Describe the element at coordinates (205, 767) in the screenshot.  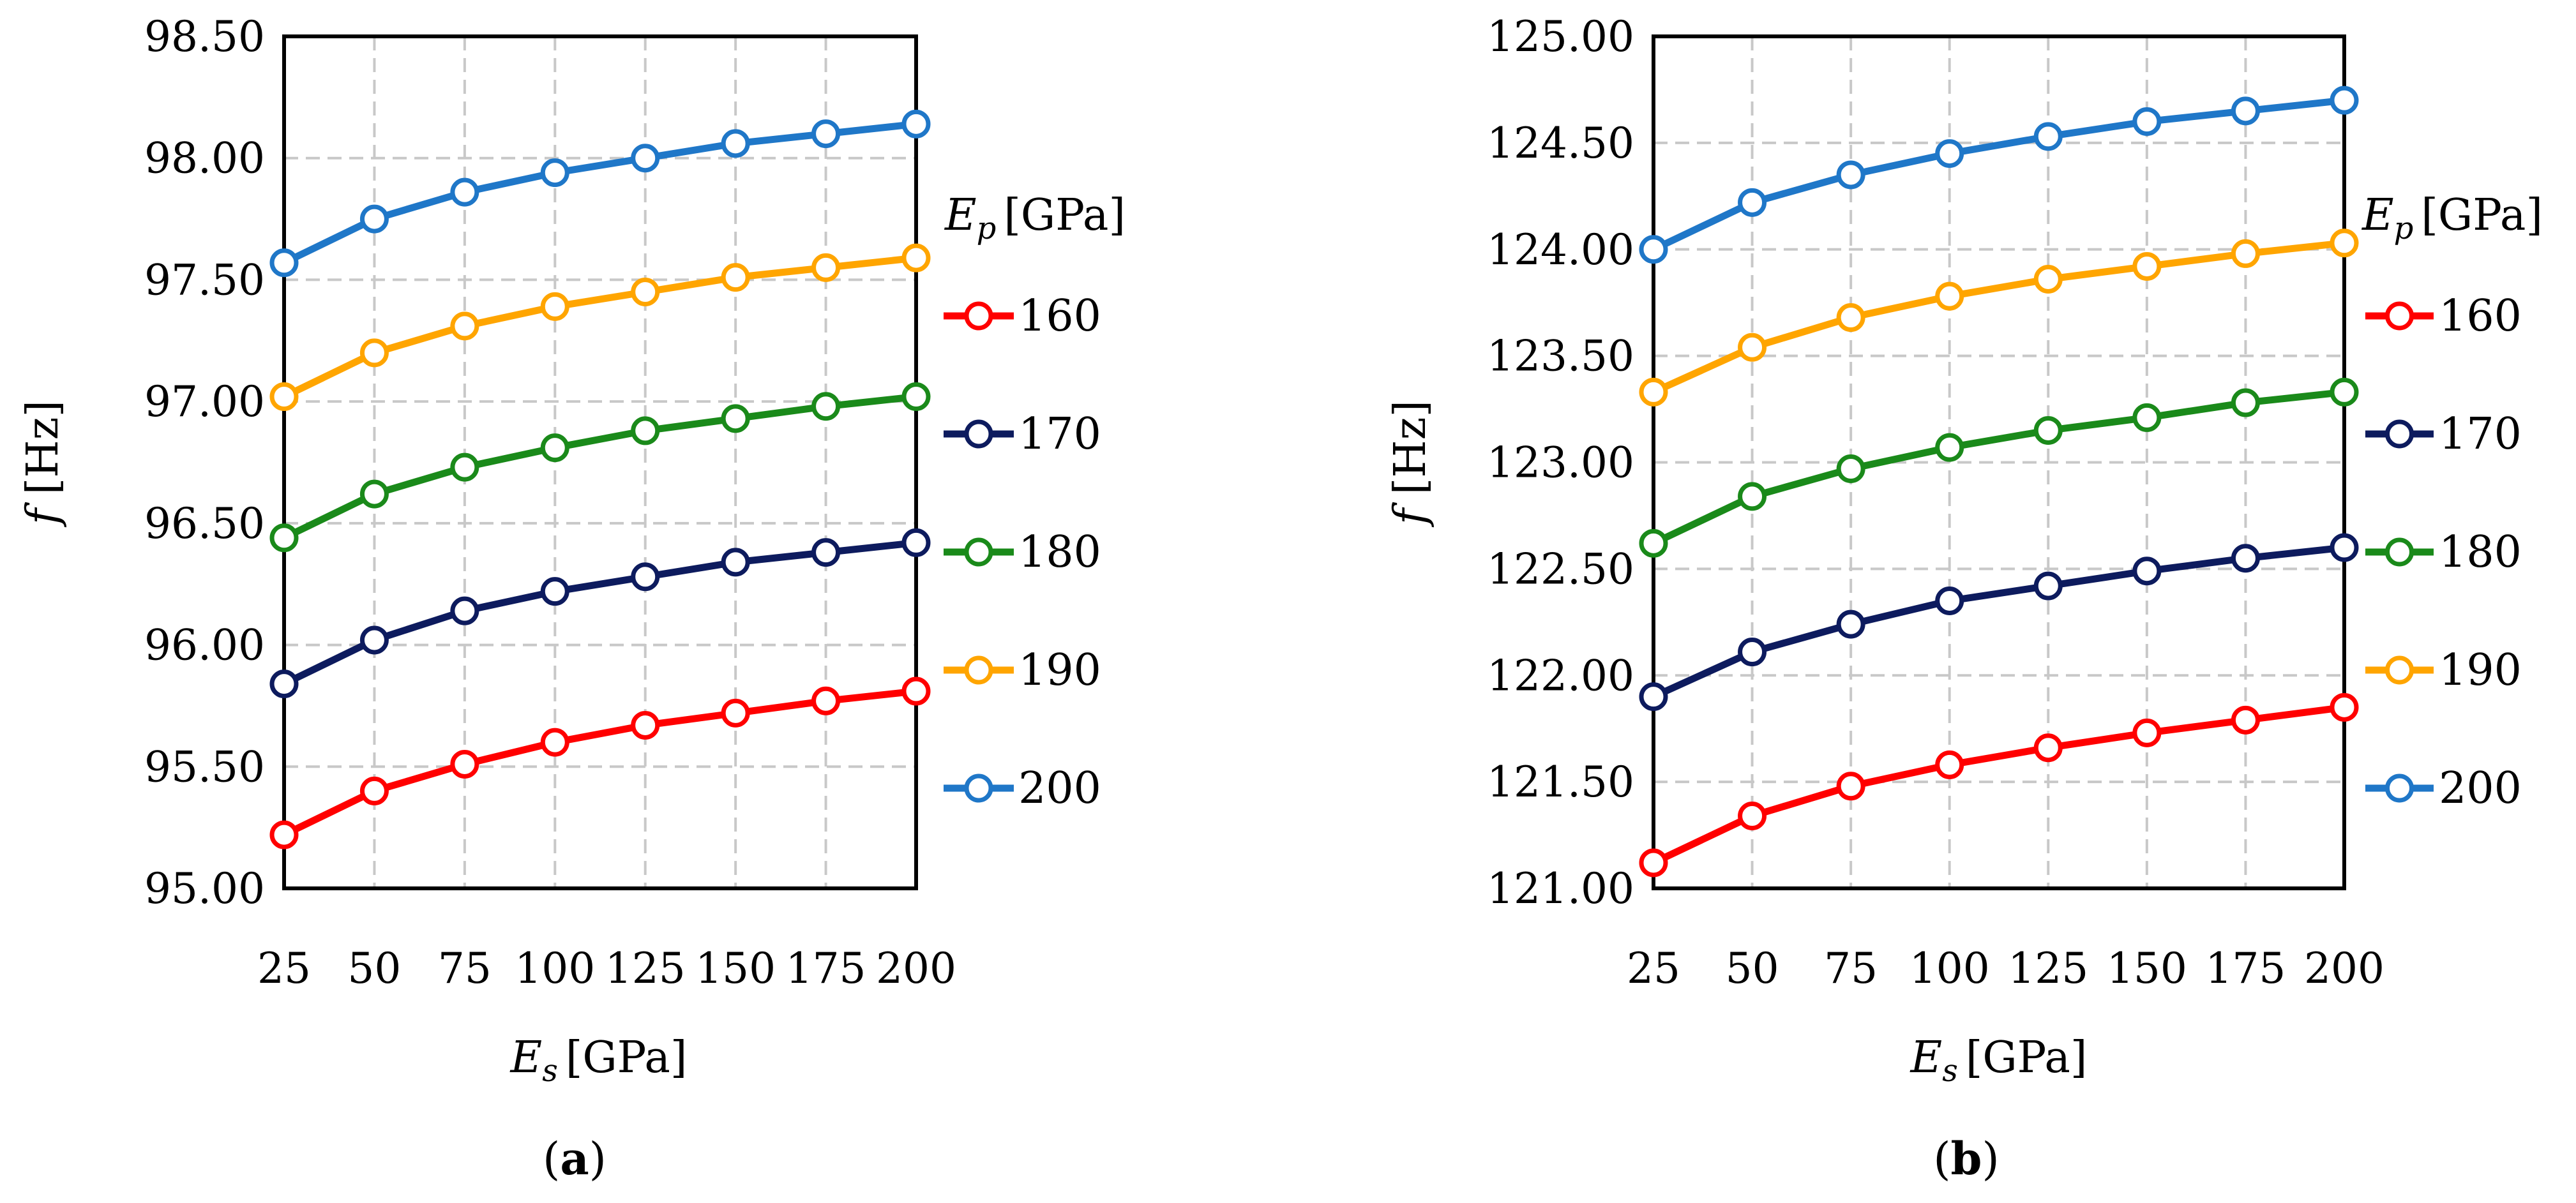
I see `y-tick-label: 95.50` at that location.